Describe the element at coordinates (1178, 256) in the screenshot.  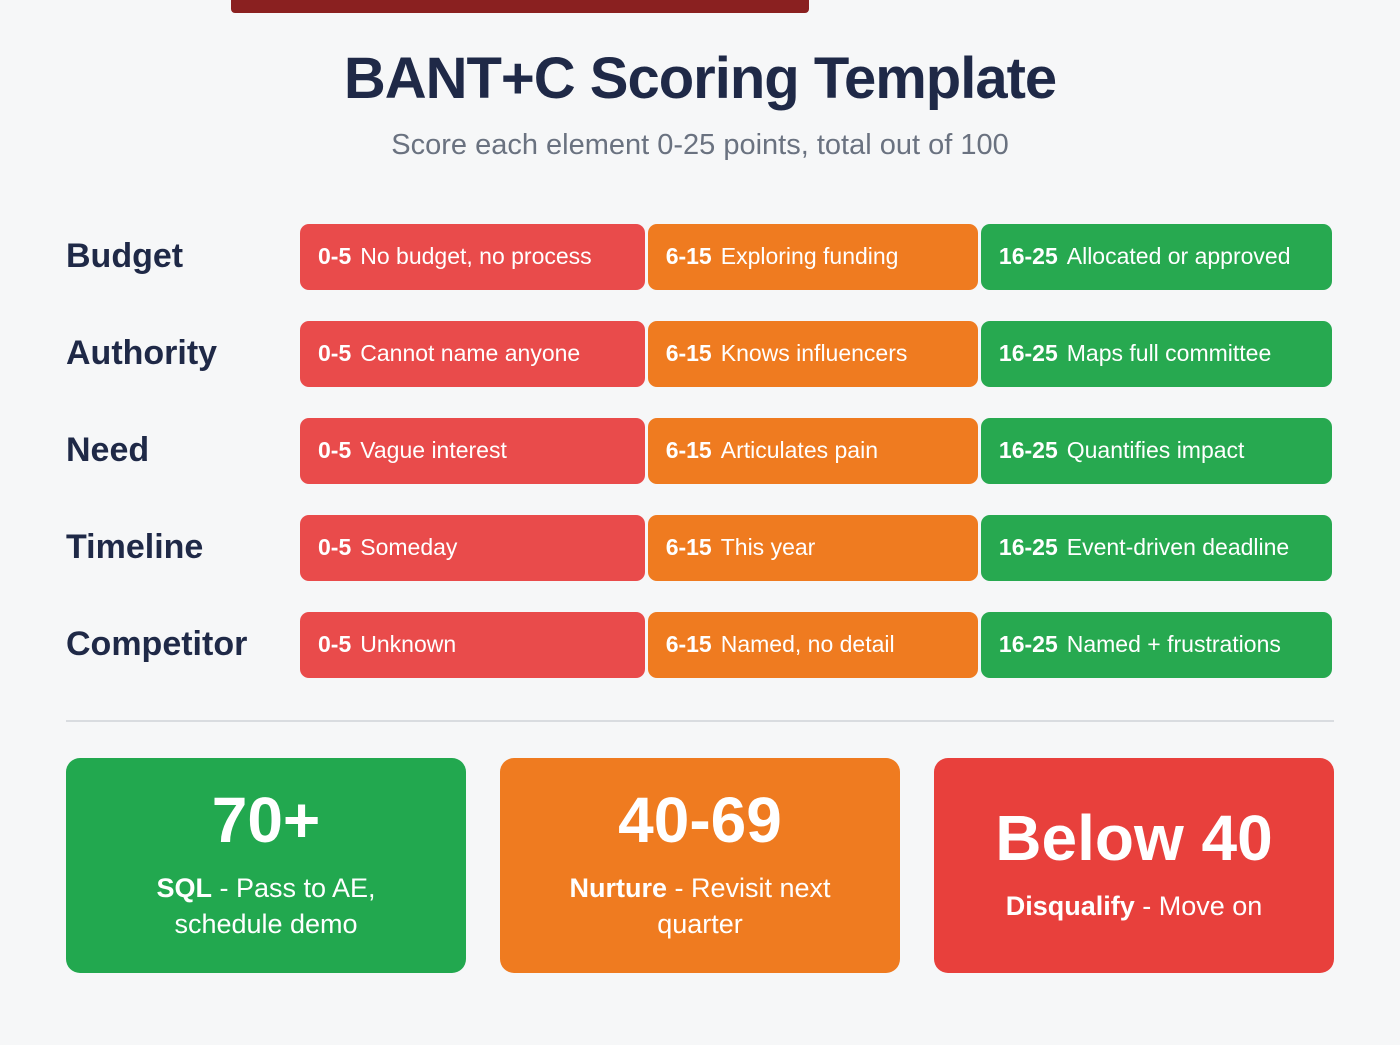
I see `segment-text: Allocated or approved` at that location.